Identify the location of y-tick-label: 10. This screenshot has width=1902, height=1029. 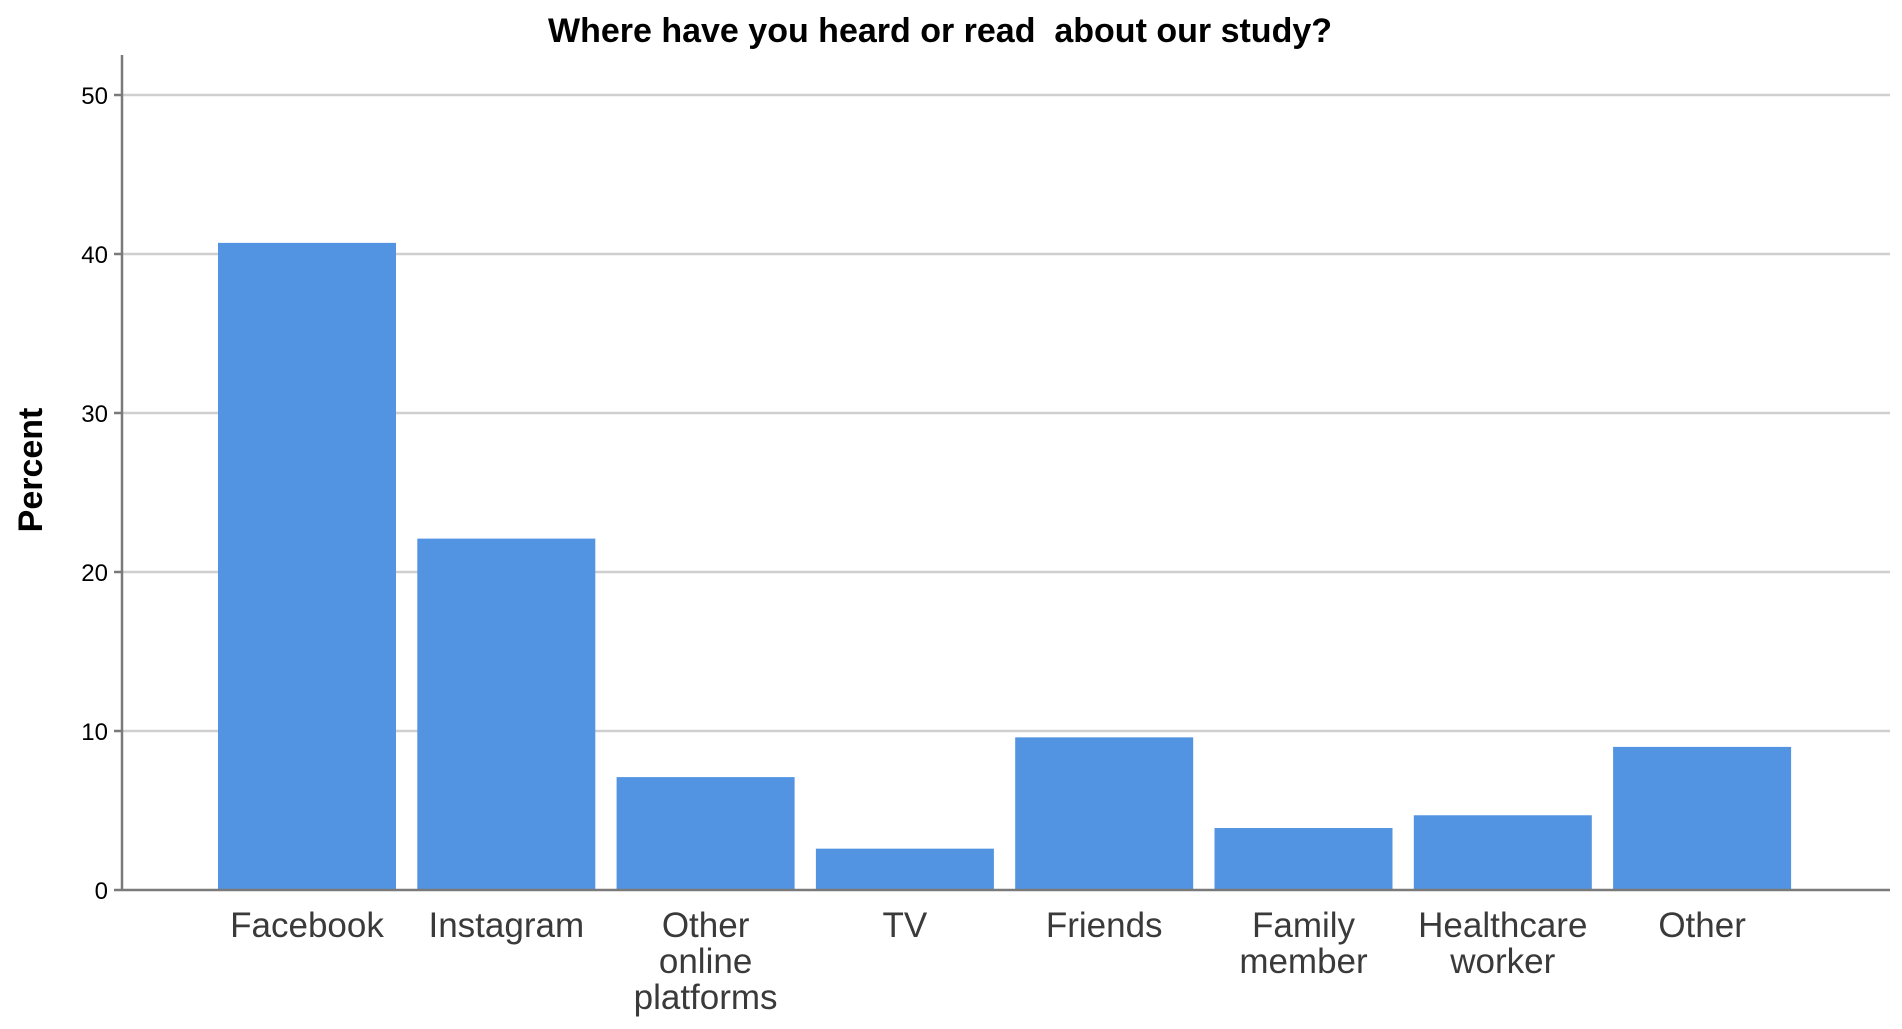
(94, 732).